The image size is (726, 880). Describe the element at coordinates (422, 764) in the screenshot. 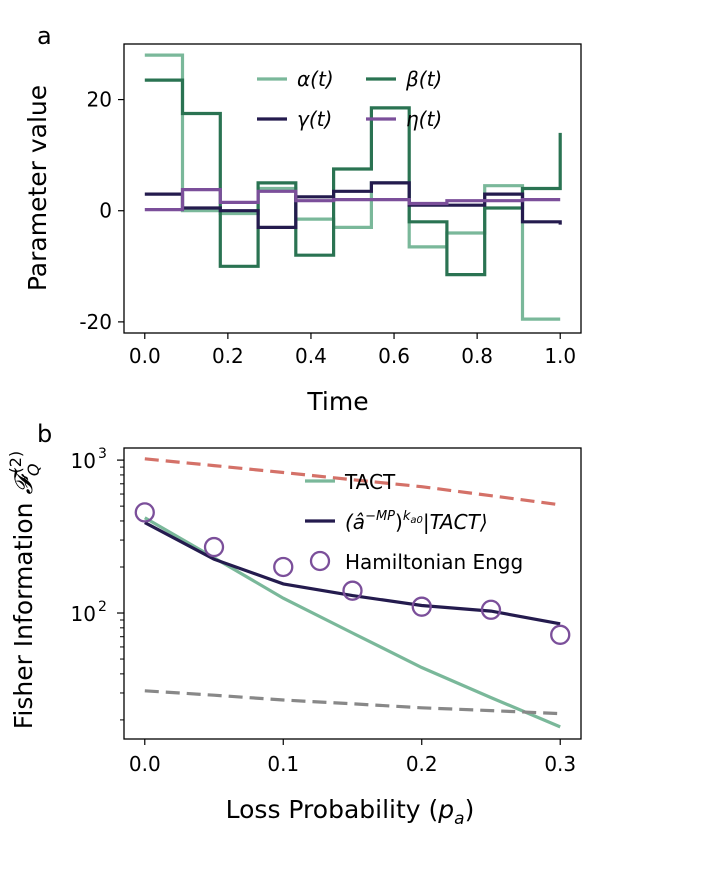

I see `b-xtick-label: 0.2` at that location.